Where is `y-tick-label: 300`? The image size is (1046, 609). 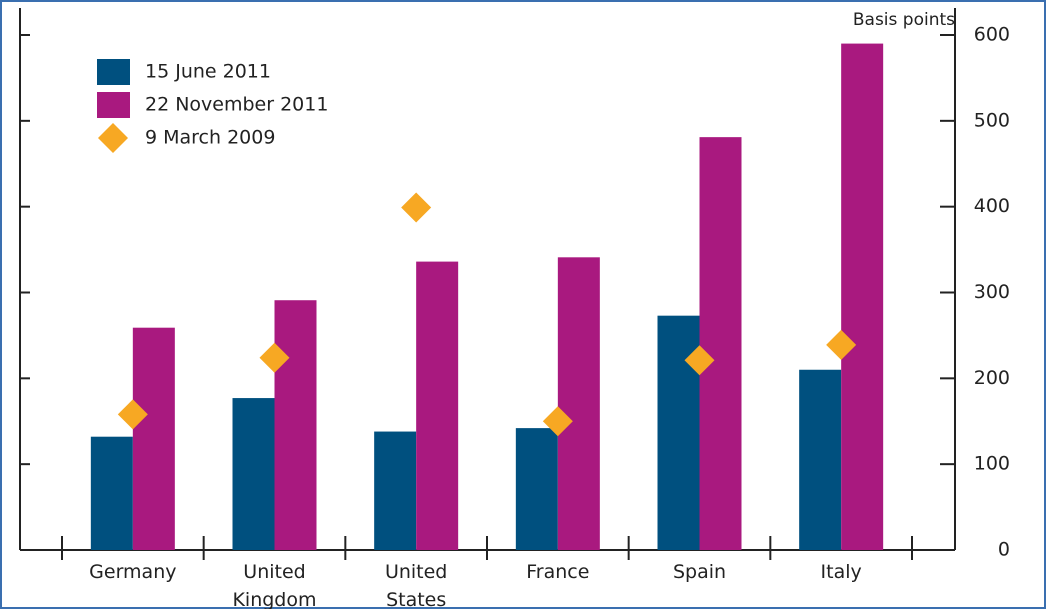 y-tick-label: 300 is located at coordinates (992, 292).